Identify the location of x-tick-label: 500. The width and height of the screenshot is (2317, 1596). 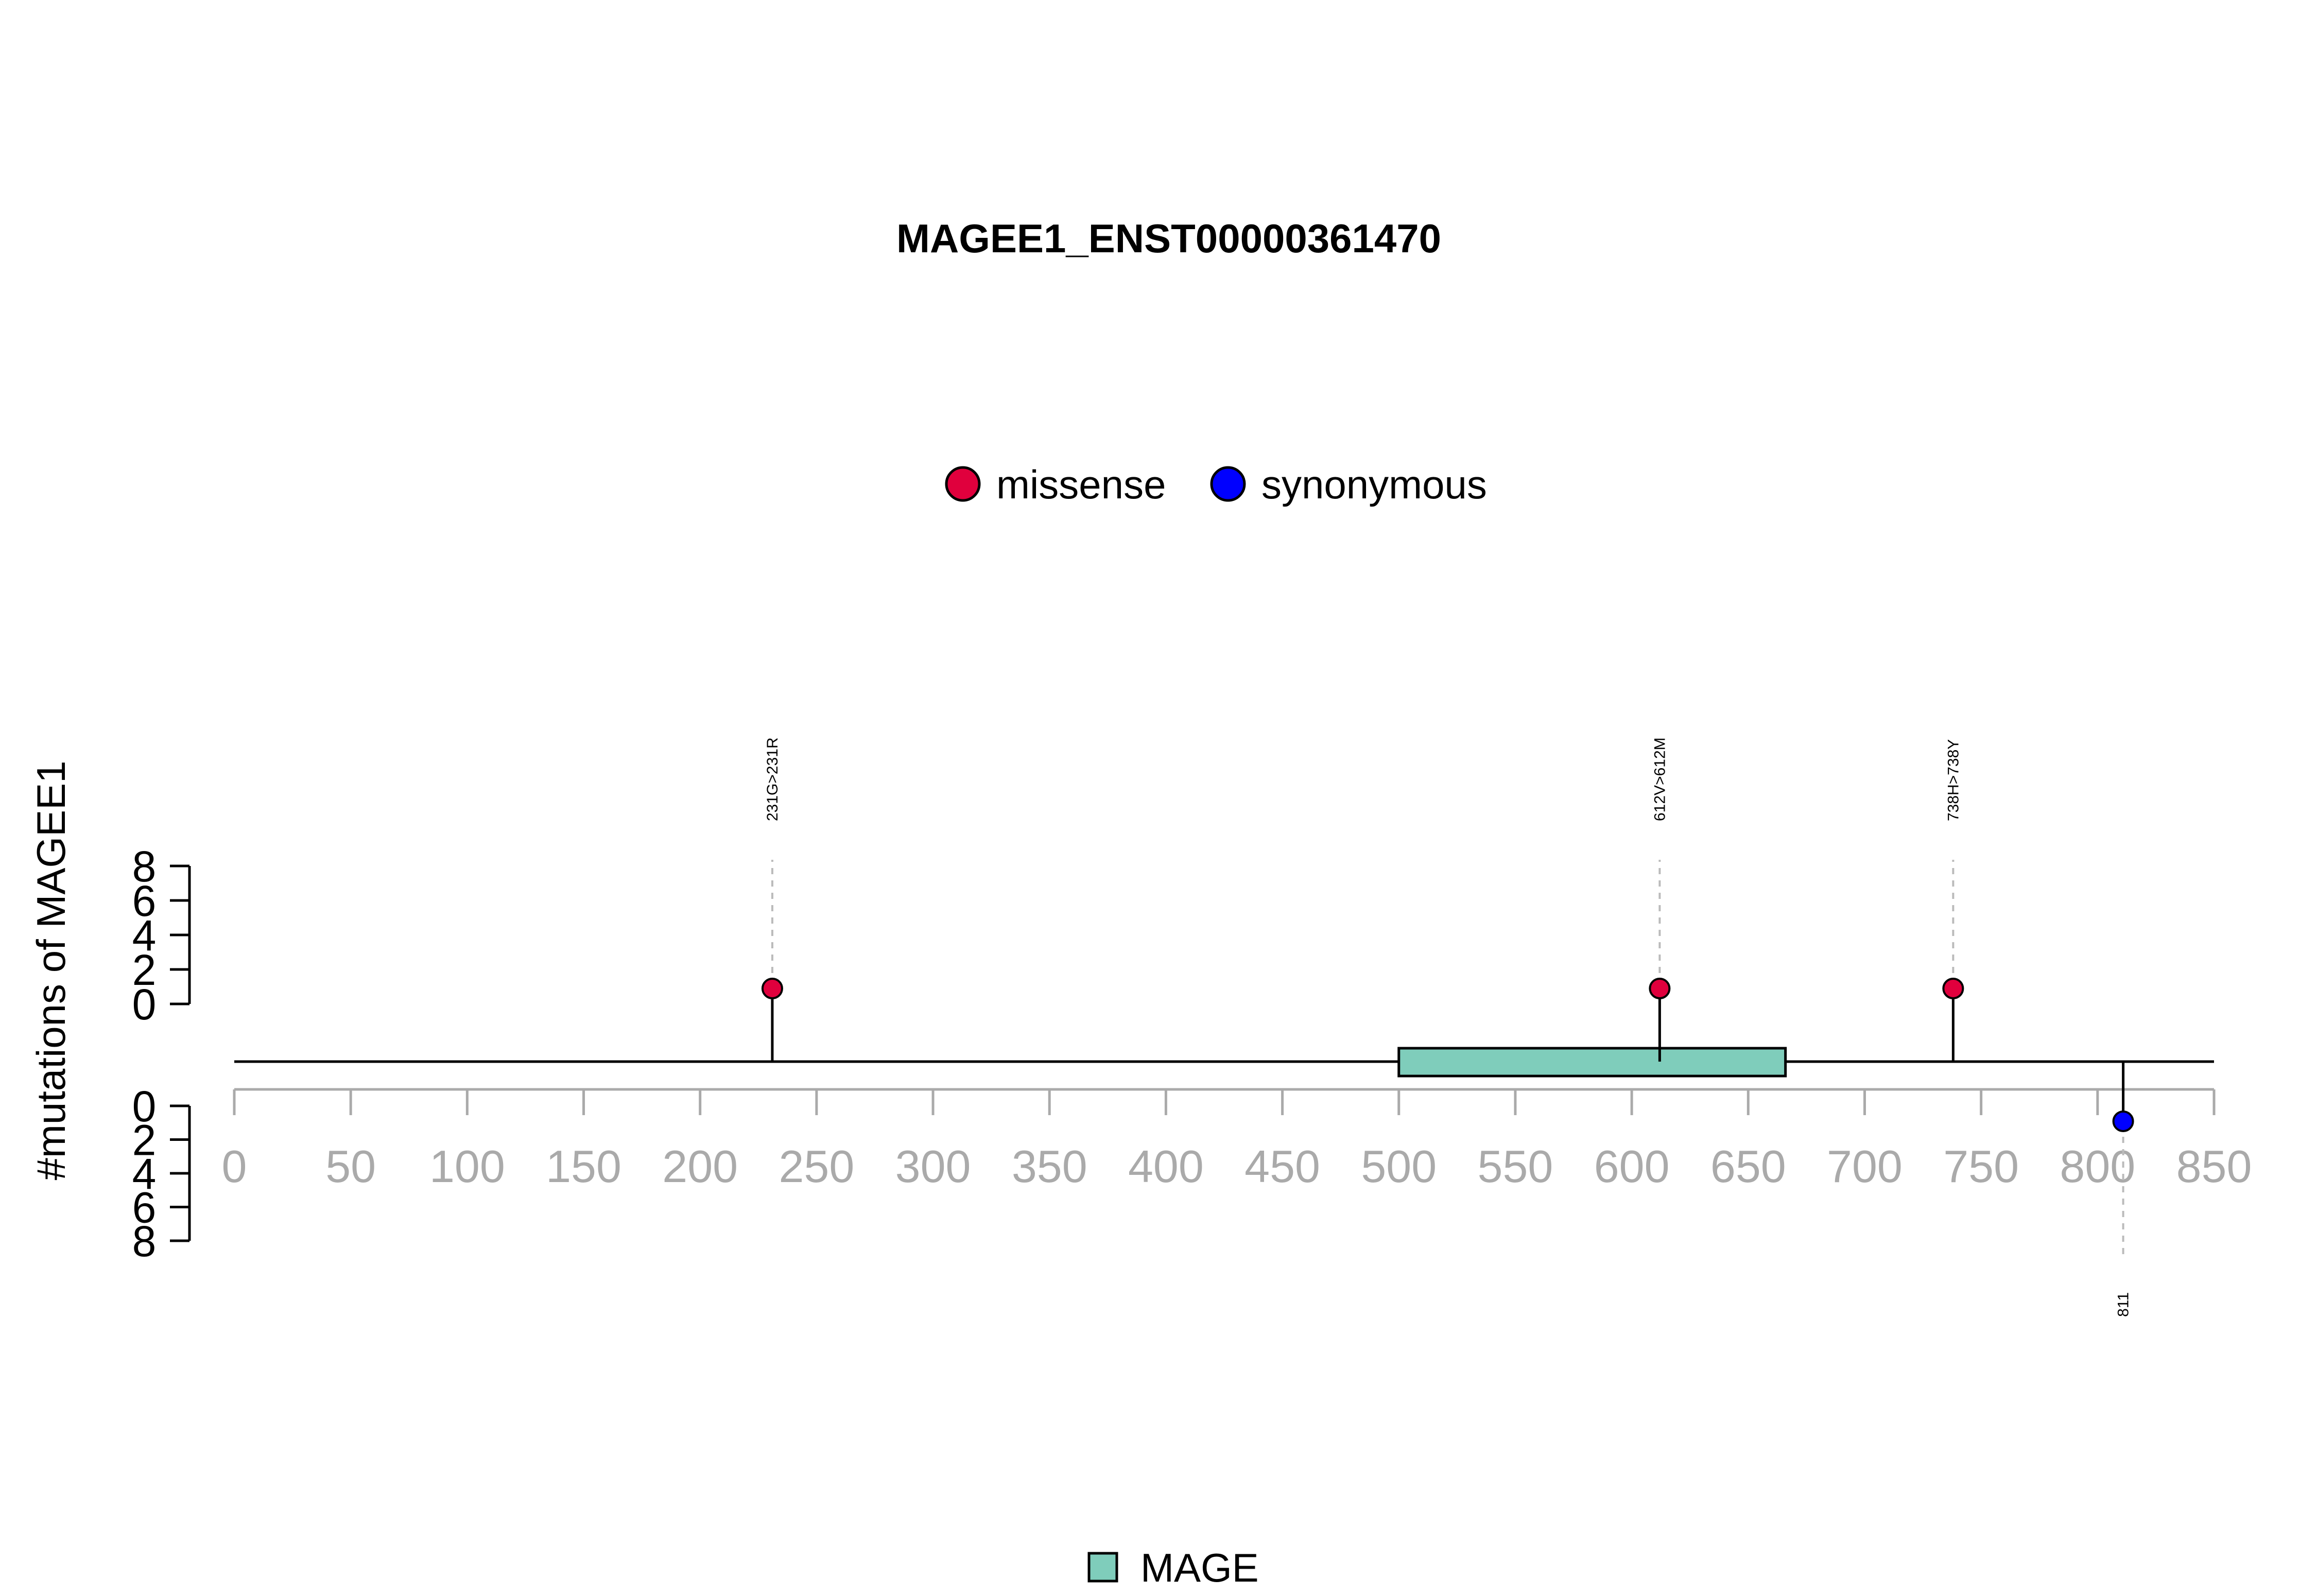
(1399, 1166).